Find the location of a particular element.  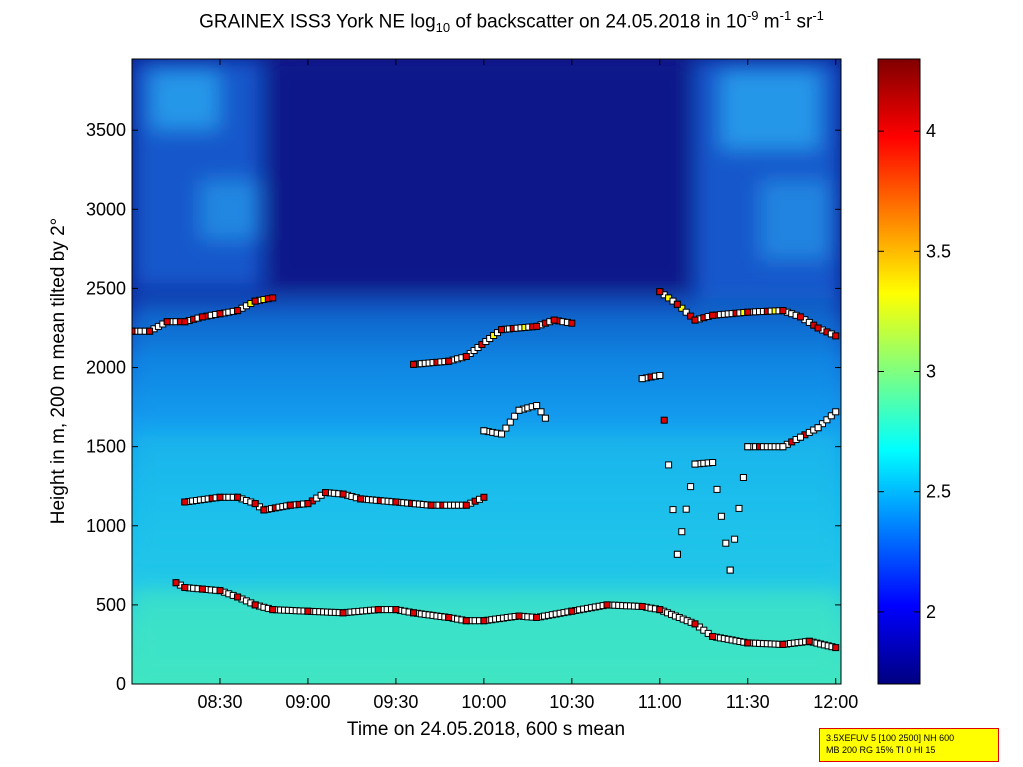

x-axis-label: Time on 24.05.2018, 600 s mean is located at coordinates (486, 729).